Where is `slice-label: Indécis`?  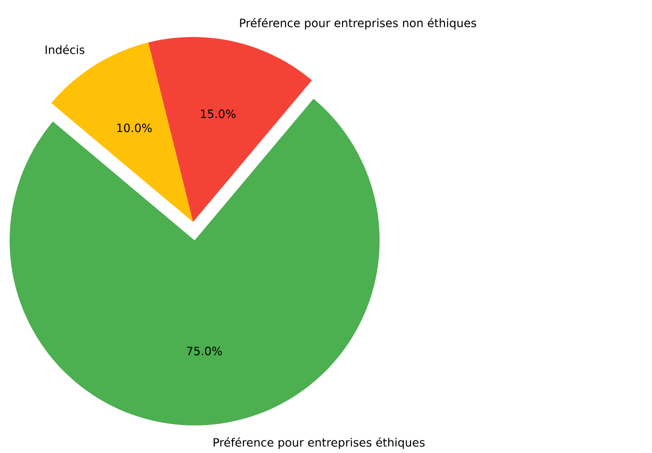
slice-label: Indécis is located at coordinates (65, 49).